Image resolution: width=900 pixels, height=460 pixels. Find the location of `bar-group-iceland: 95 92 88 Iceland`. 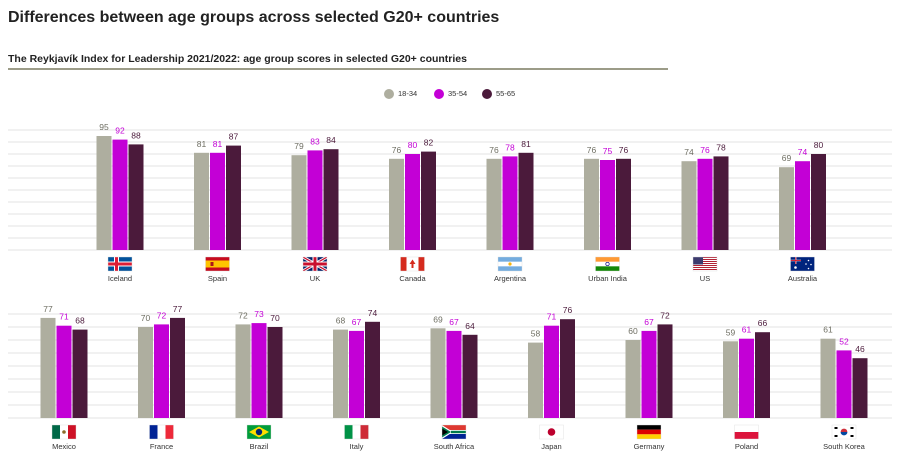

bar-group-iceland: 95 92 88 Iceland is located at coordinates (120, 202).